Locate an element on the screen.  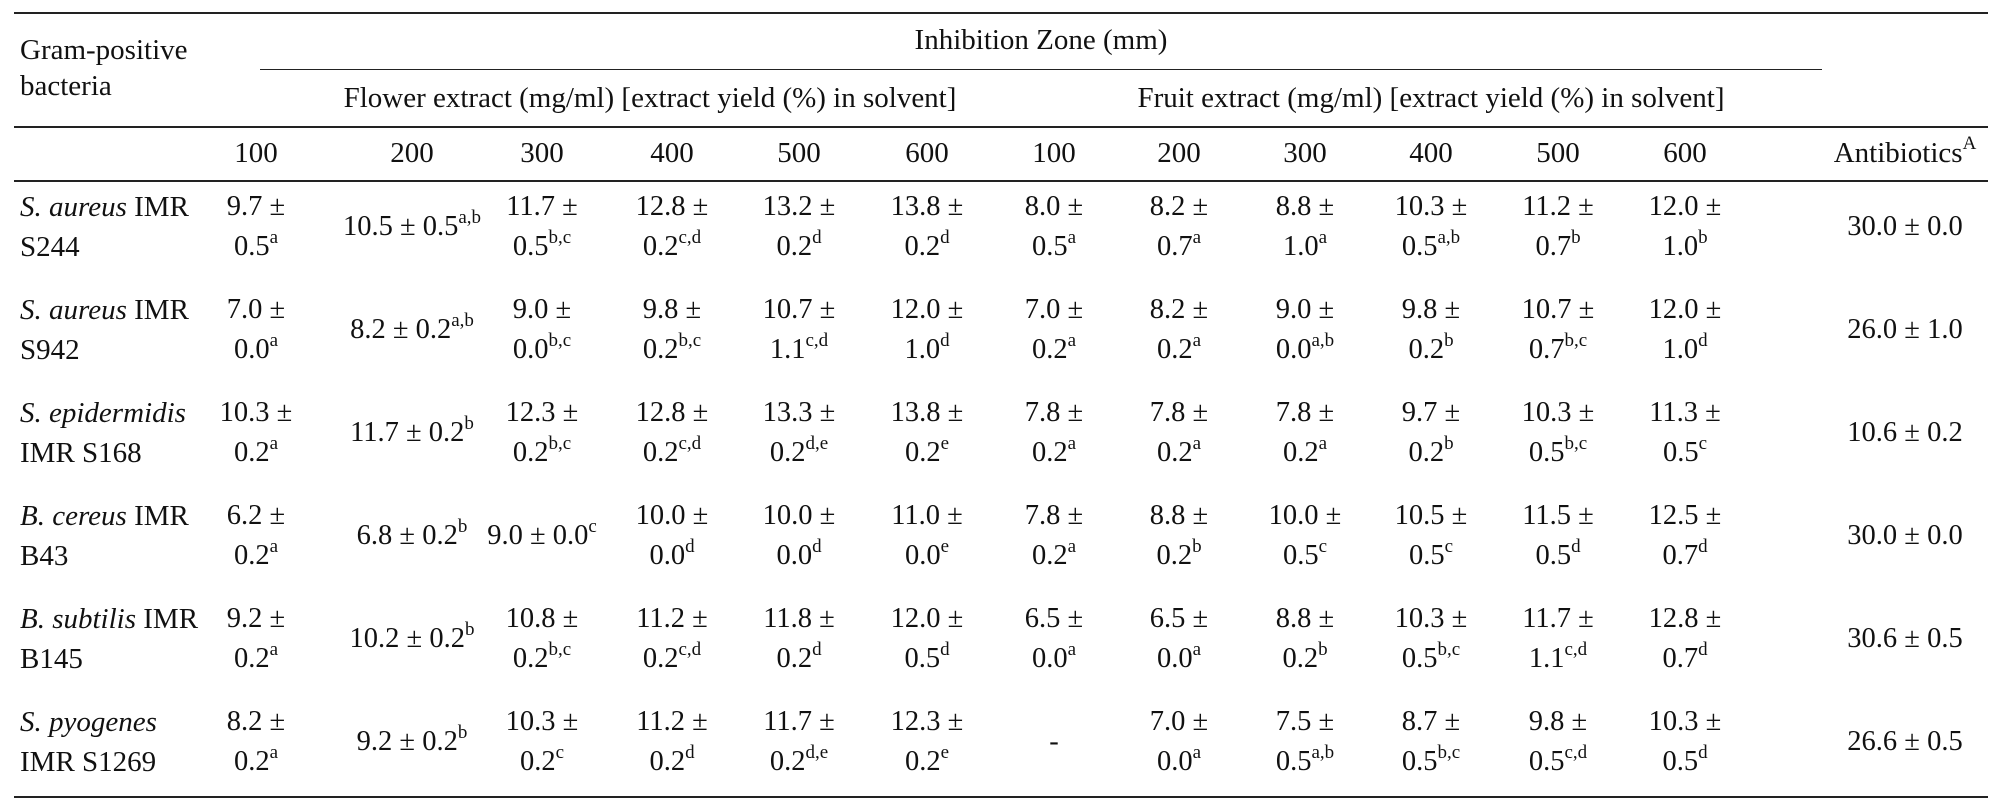
top-rule is located at coordinates (1001, 13).